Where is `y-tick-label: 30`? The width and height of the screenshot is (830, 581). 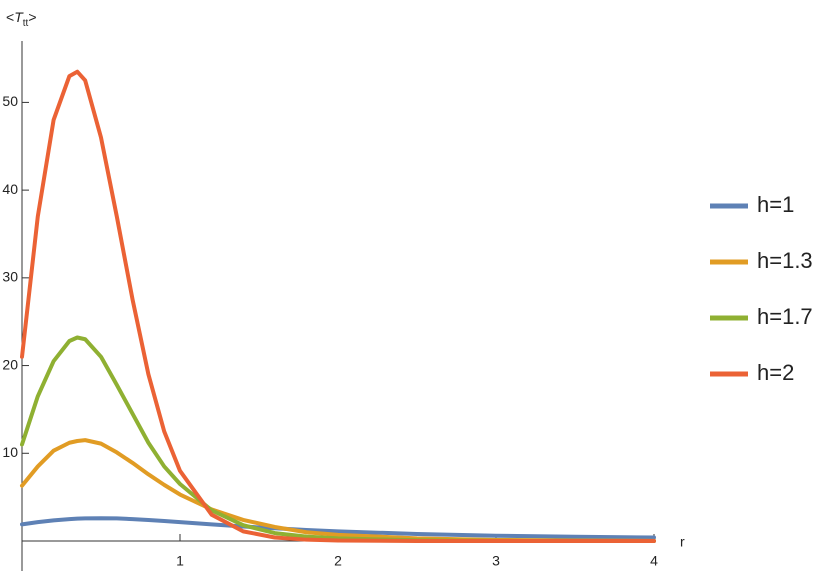 y-tick-label: 30 is located at coordinates (10, 277).